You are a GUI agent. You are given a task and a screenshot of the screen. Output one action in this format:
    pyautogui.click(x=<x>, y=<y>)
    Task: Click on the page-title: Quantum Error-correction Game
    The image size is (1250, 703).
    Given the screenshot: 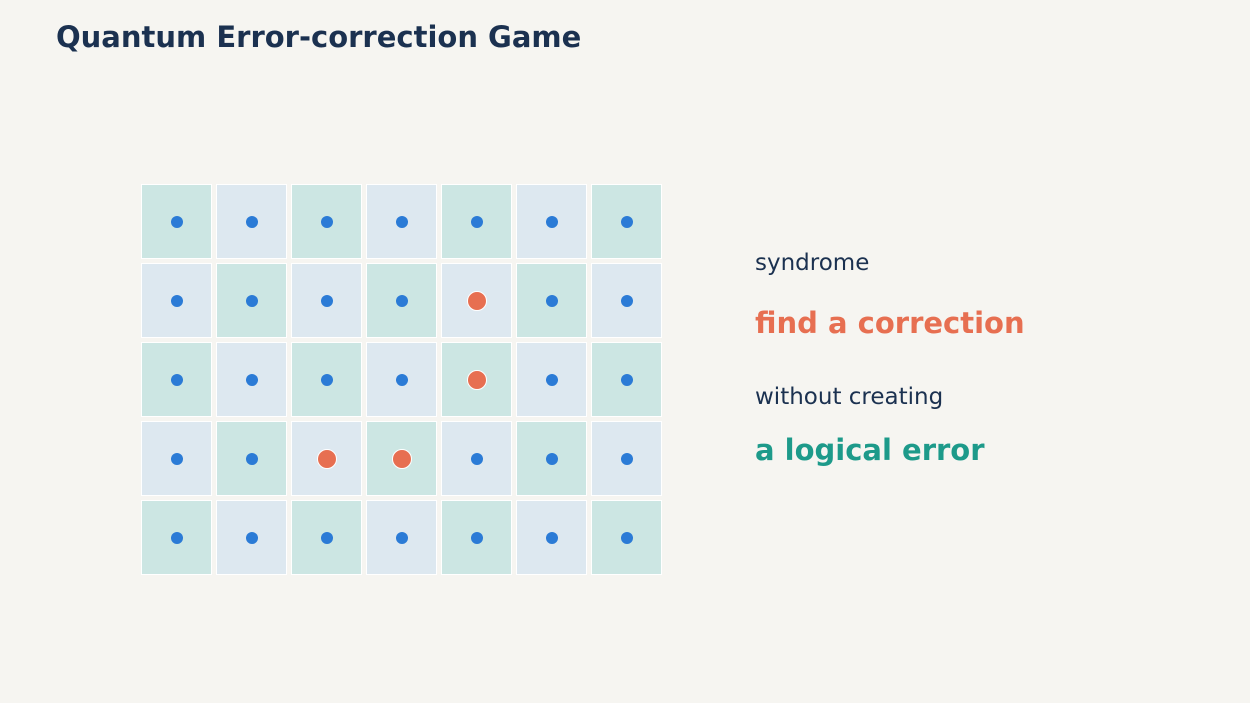 What is the action you would take?
    pyautogui.click(x=319, y=37)
    